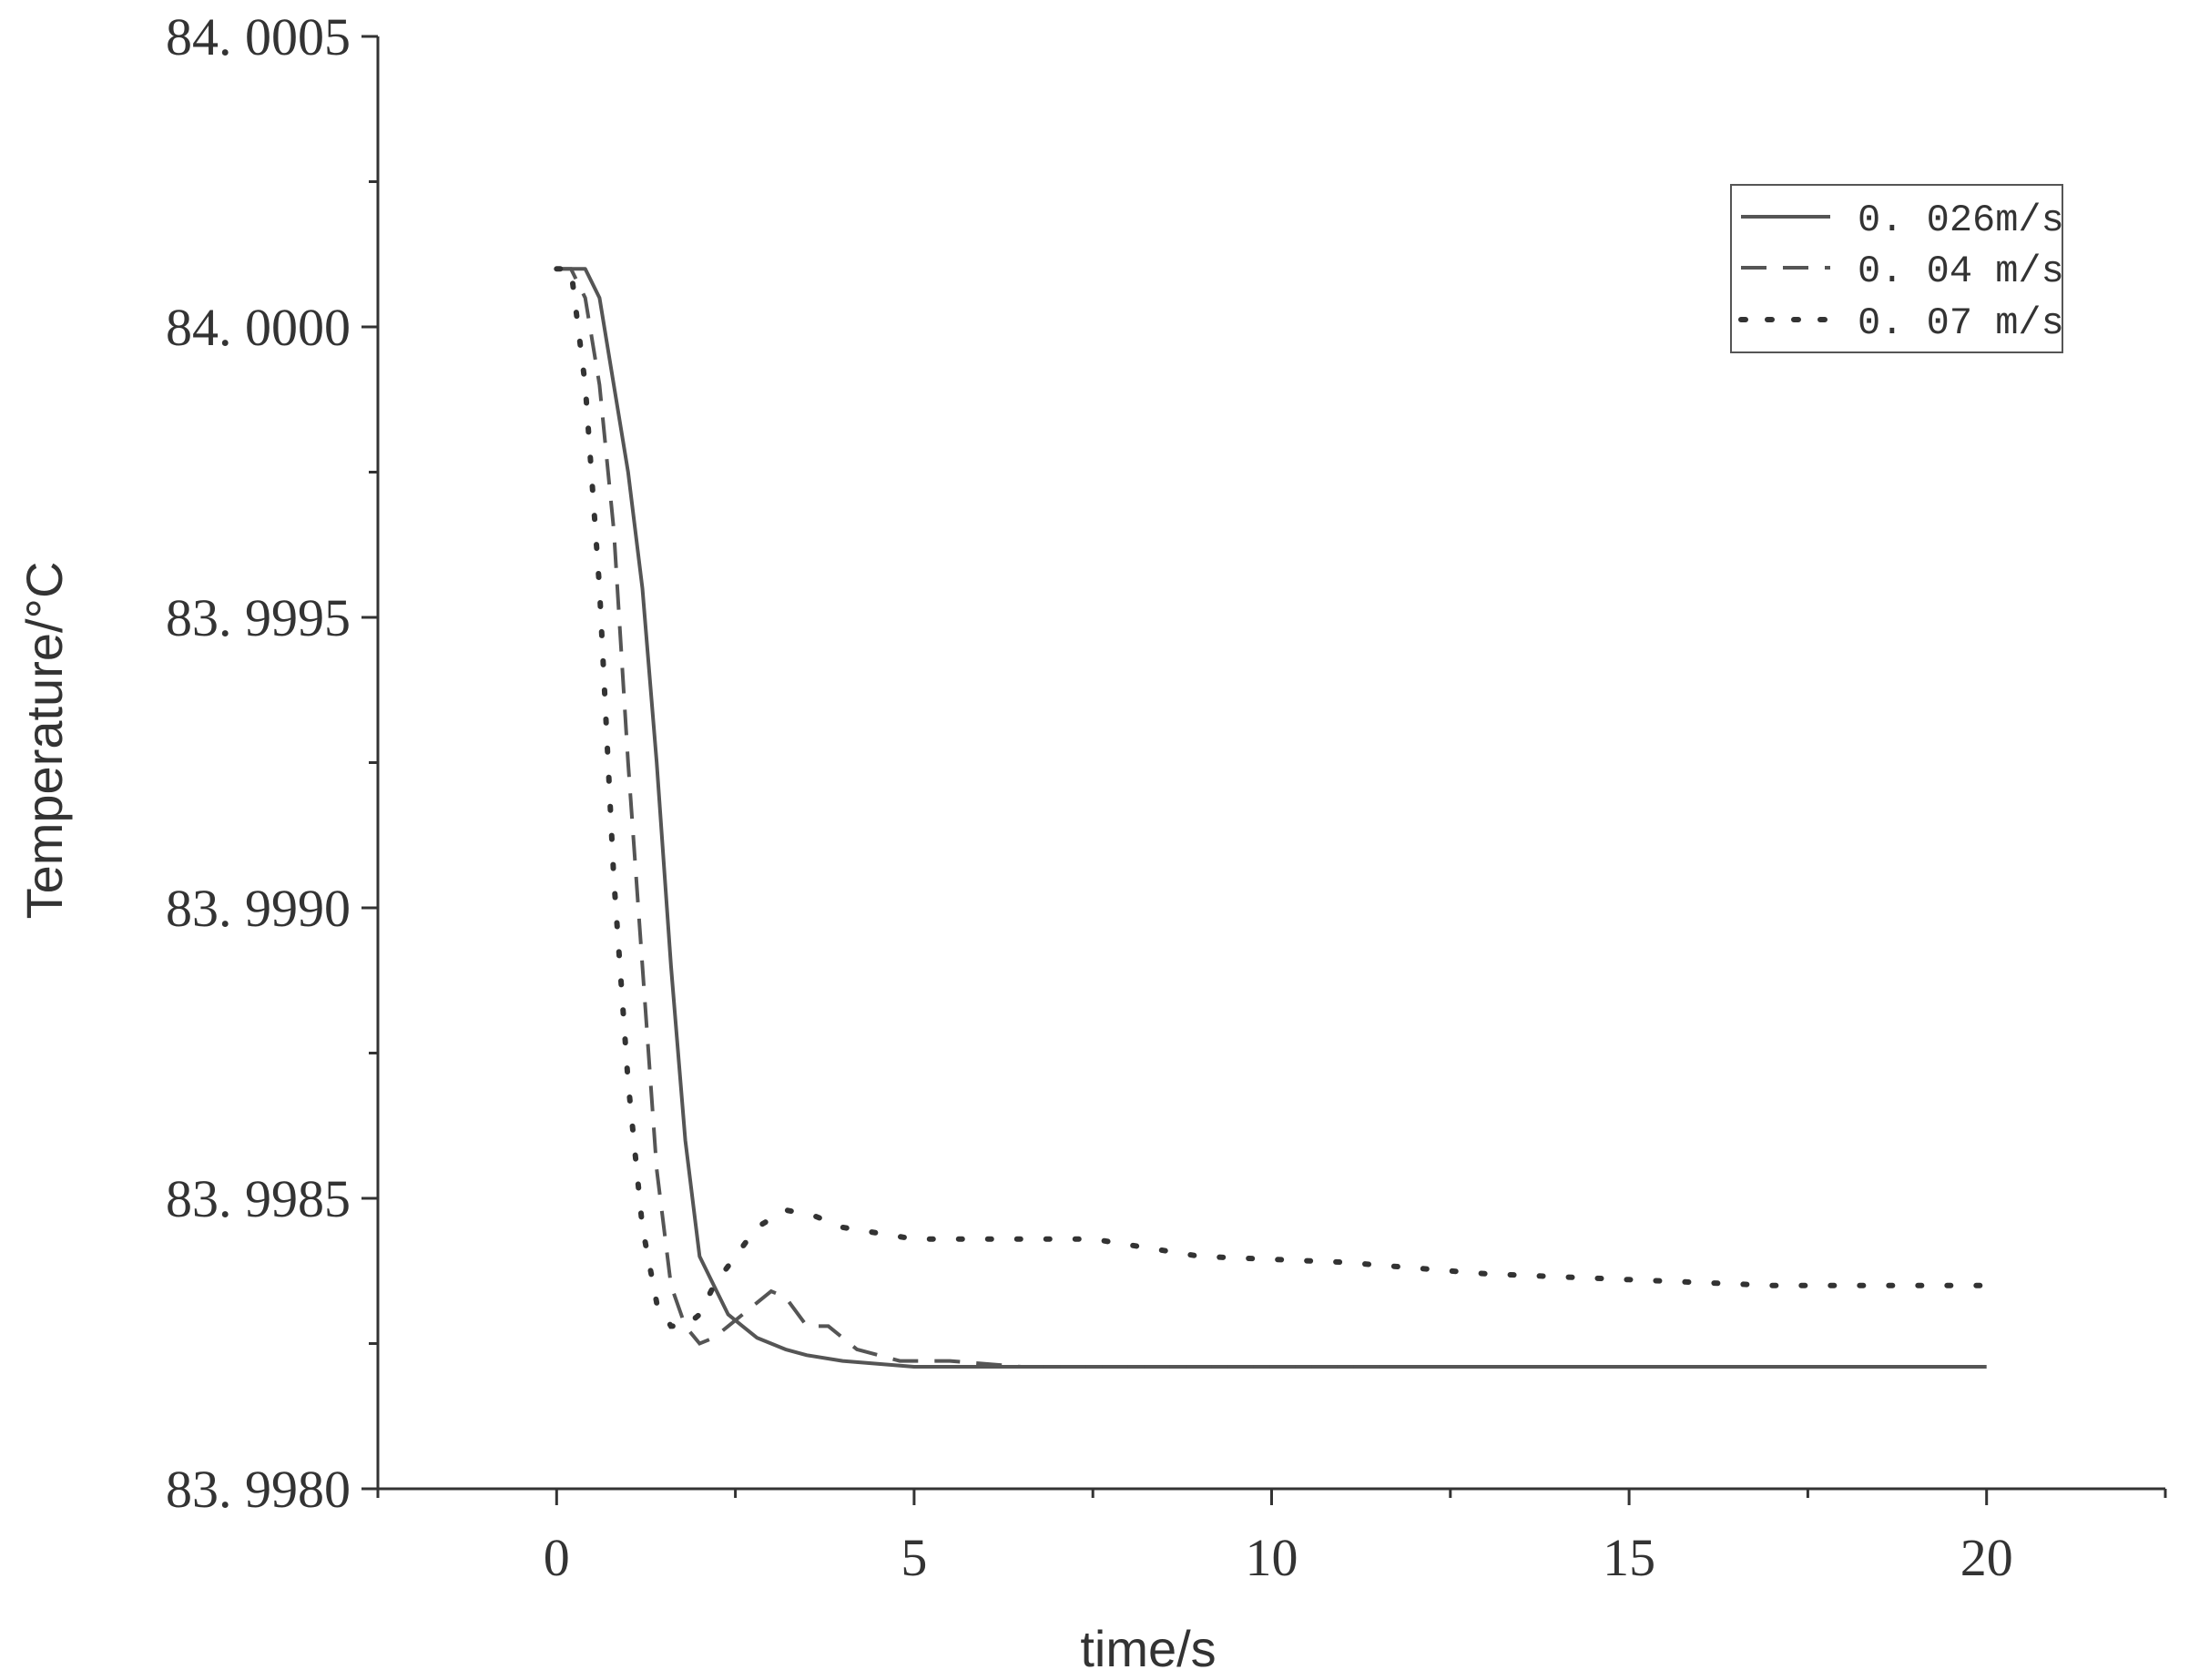 This screenshot has width=2189, height=1680. I want to click on x-tick-label: 20, so click(1986, 1558).